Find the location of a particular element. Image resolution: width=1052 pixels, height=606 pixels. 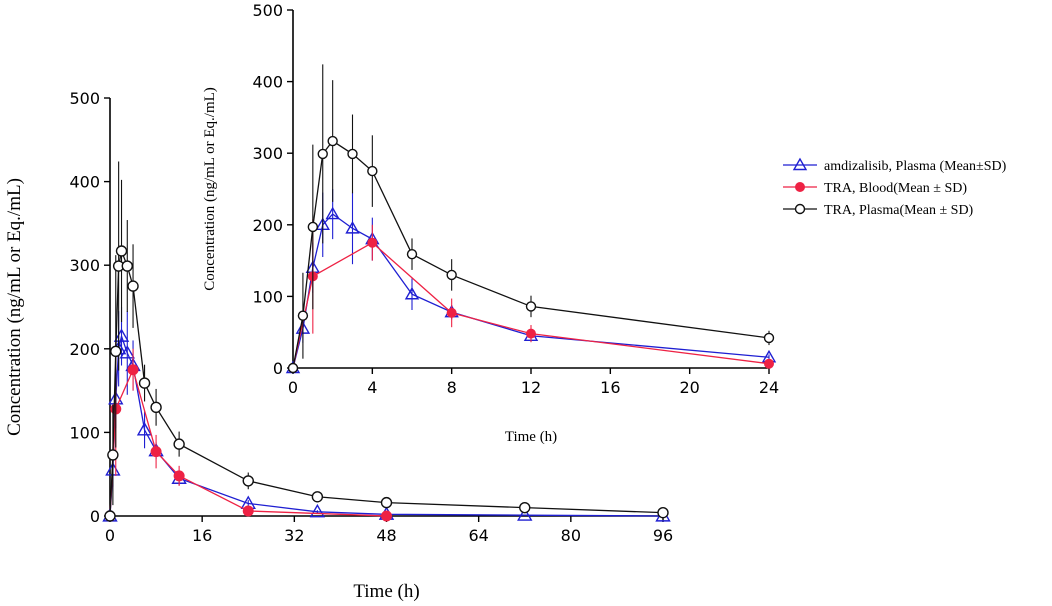

legend-entry-tra-blood-mean-sd: TRA, Blood(Mean ± SD) is located at coordinates (875, 188).